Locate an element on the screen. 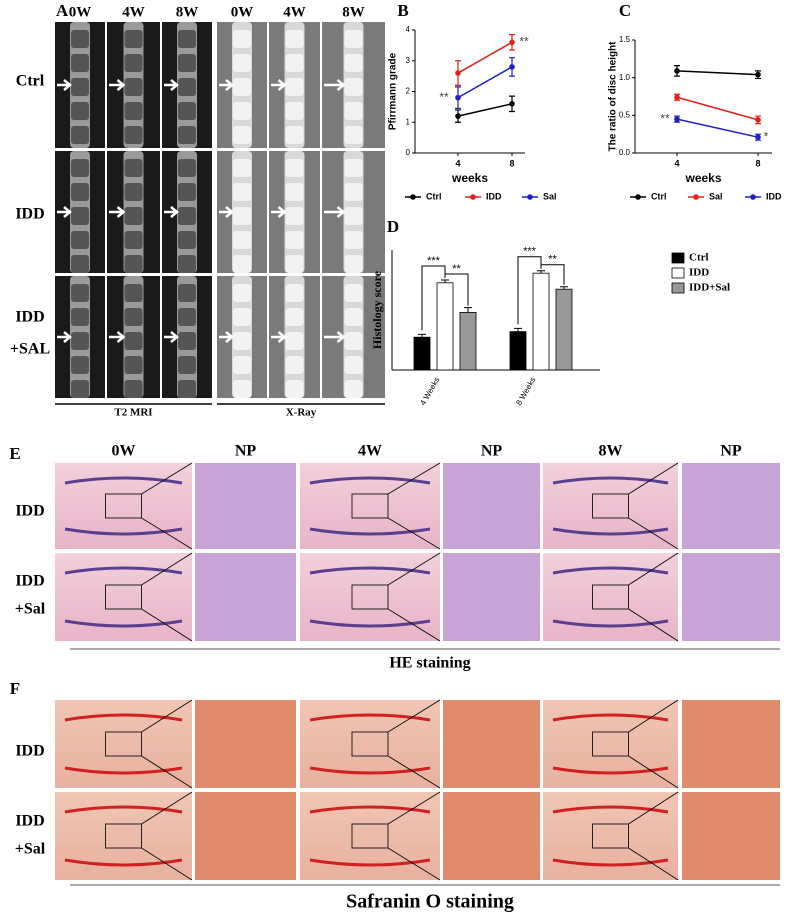 The image size is (800, 916). y-tick-label: 3 is located at coordinates (408, 60).